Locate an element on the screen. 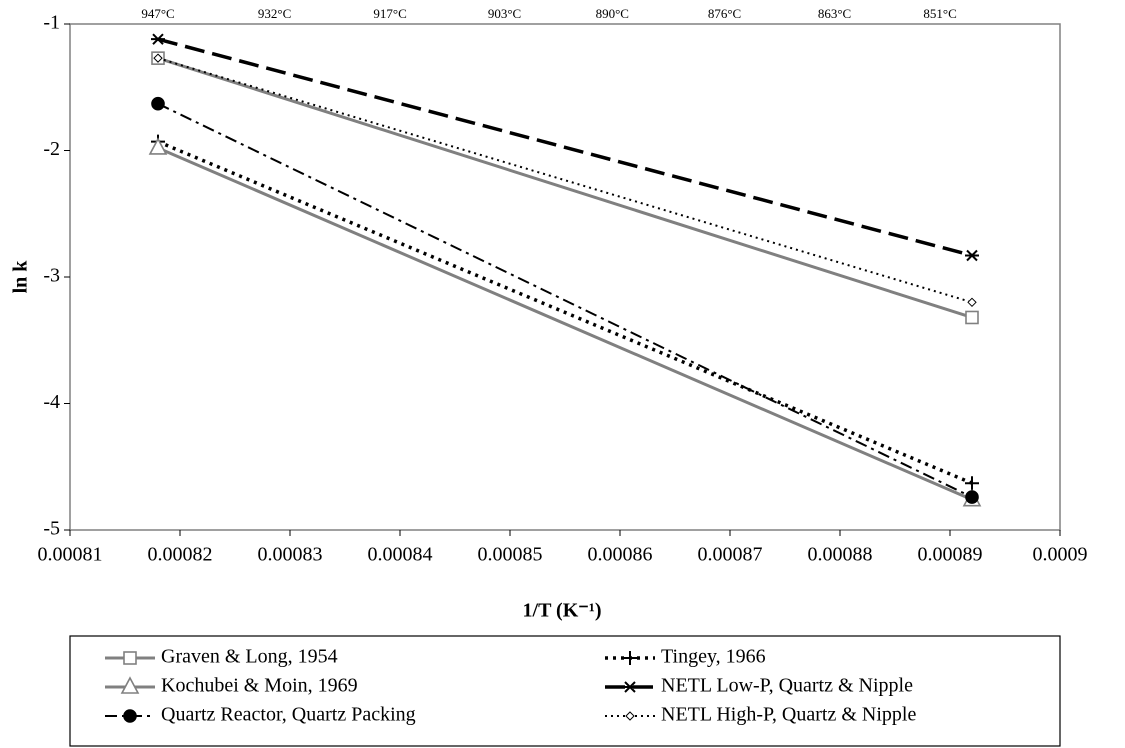  x-axis-label: 1/T (K⁻¹) is located at coordinates (562, 611).